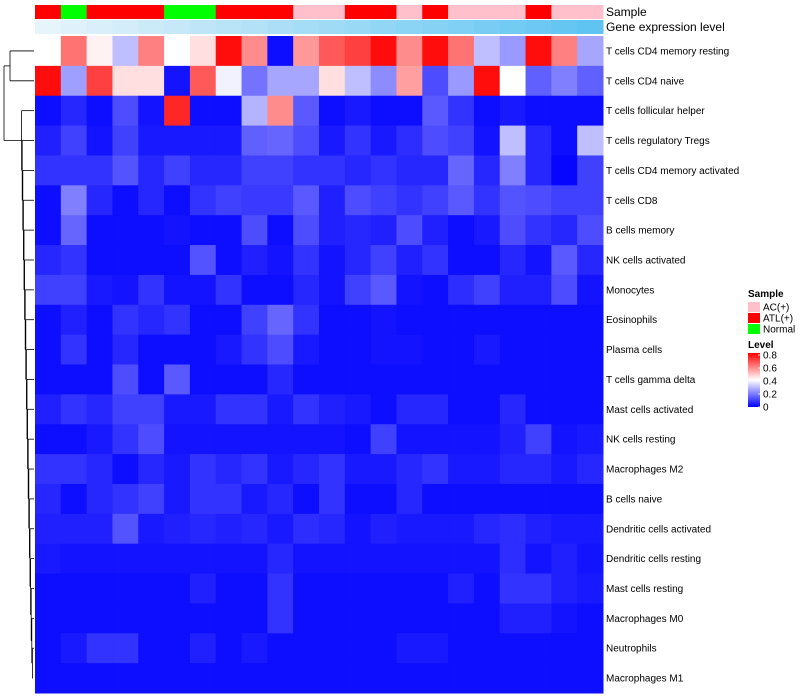  Describe the element at coordinates (632, 201) in the screenshot. I see `row-label: T cells CD8` at that location.